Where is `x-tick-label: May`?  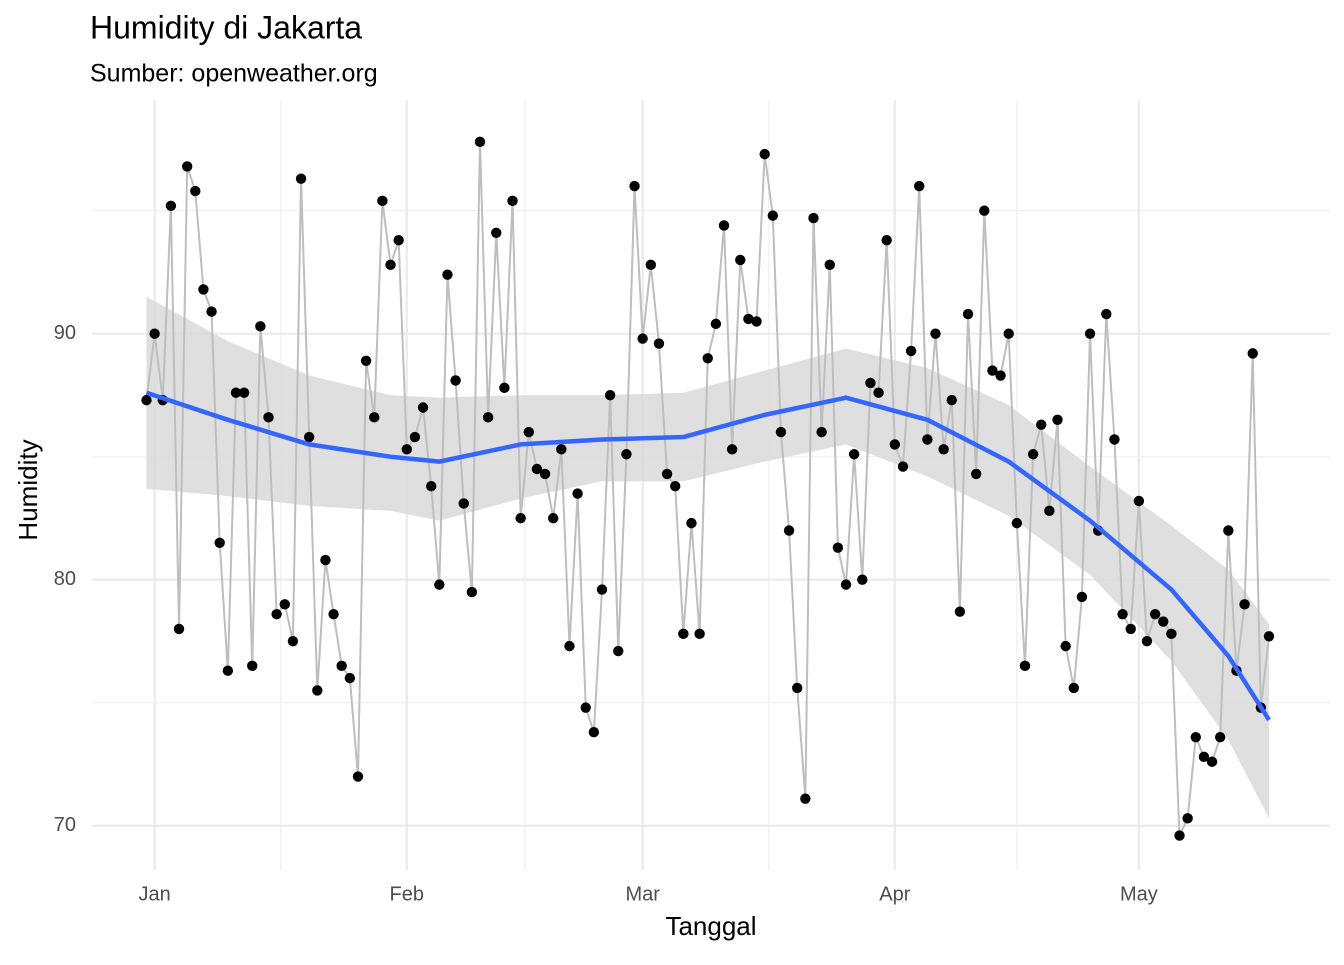 x-tick-label: May is located at coordinates (1139, 894).